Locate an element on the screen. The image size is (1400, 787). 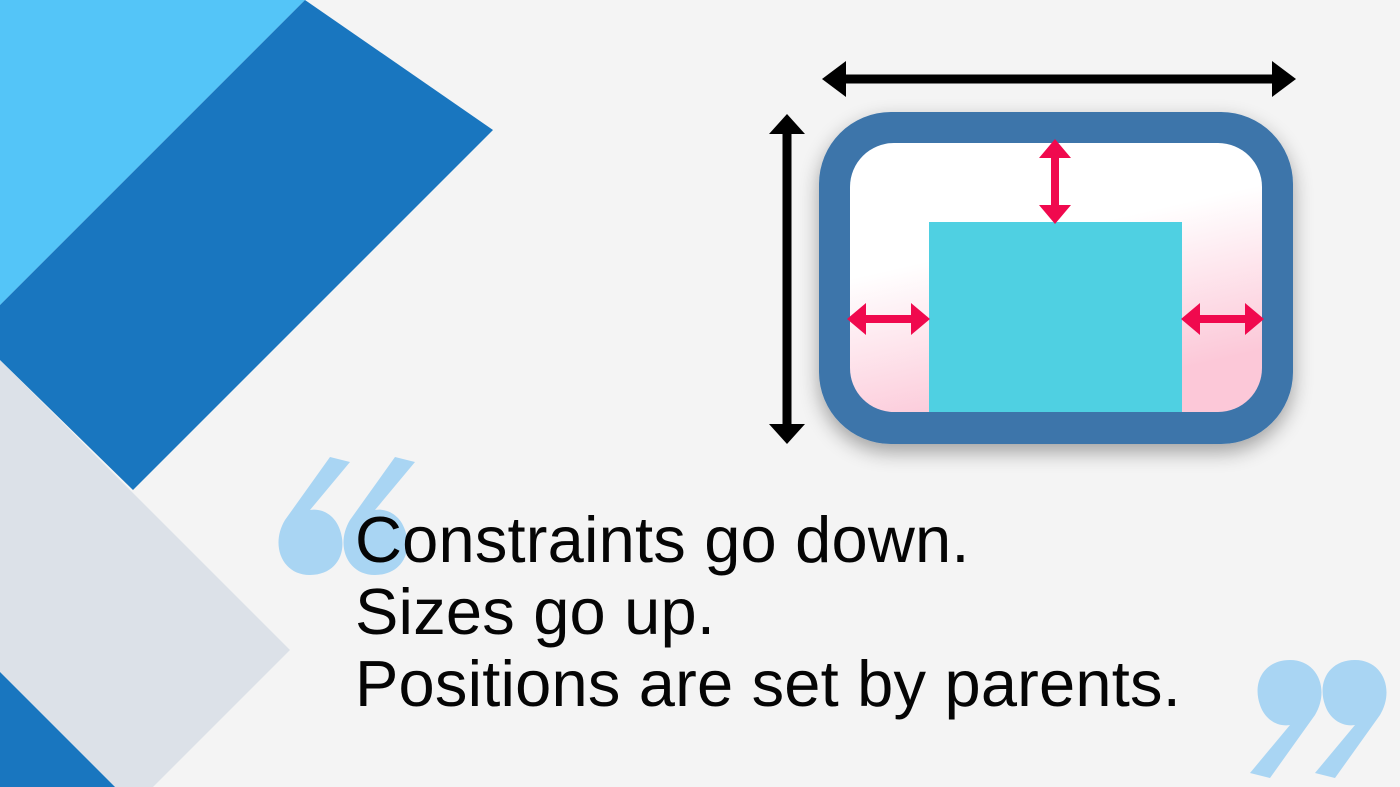
close-quote-icon is located at coordinates (1318, 719).